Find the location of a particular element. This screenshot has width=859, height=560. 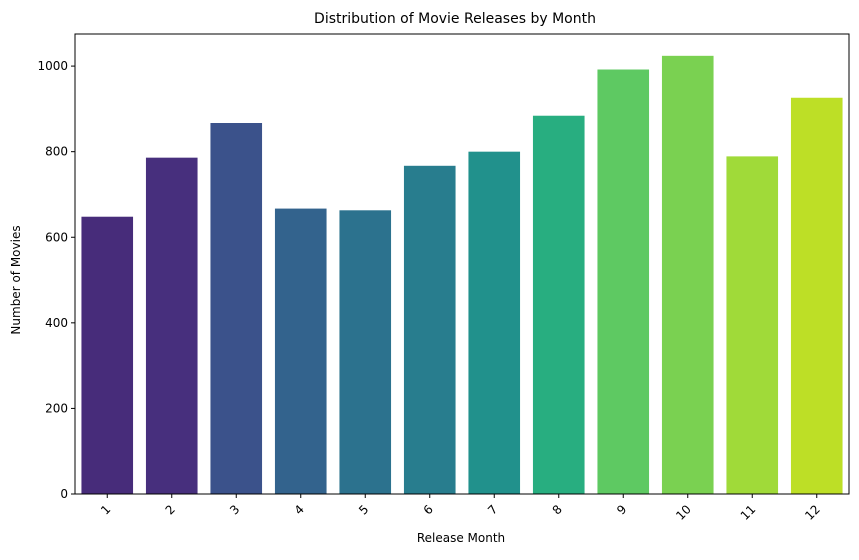

y-tick-label: 1000 is located at coordinates (52, 66).